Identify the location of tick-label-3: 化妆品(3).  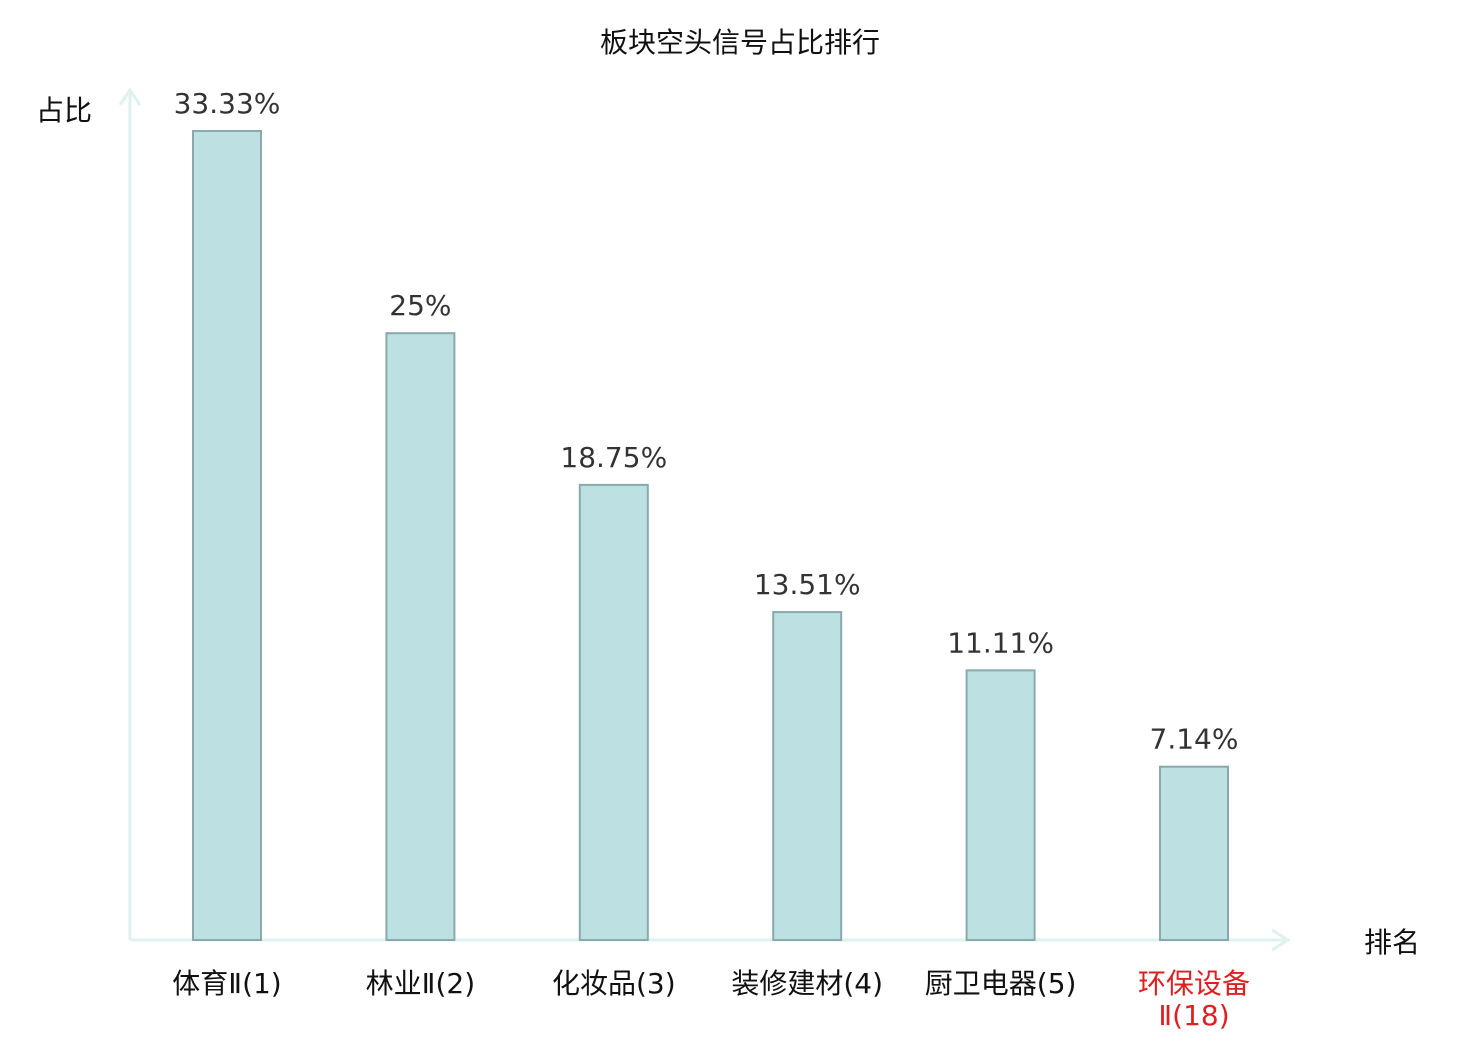
(614, 983).